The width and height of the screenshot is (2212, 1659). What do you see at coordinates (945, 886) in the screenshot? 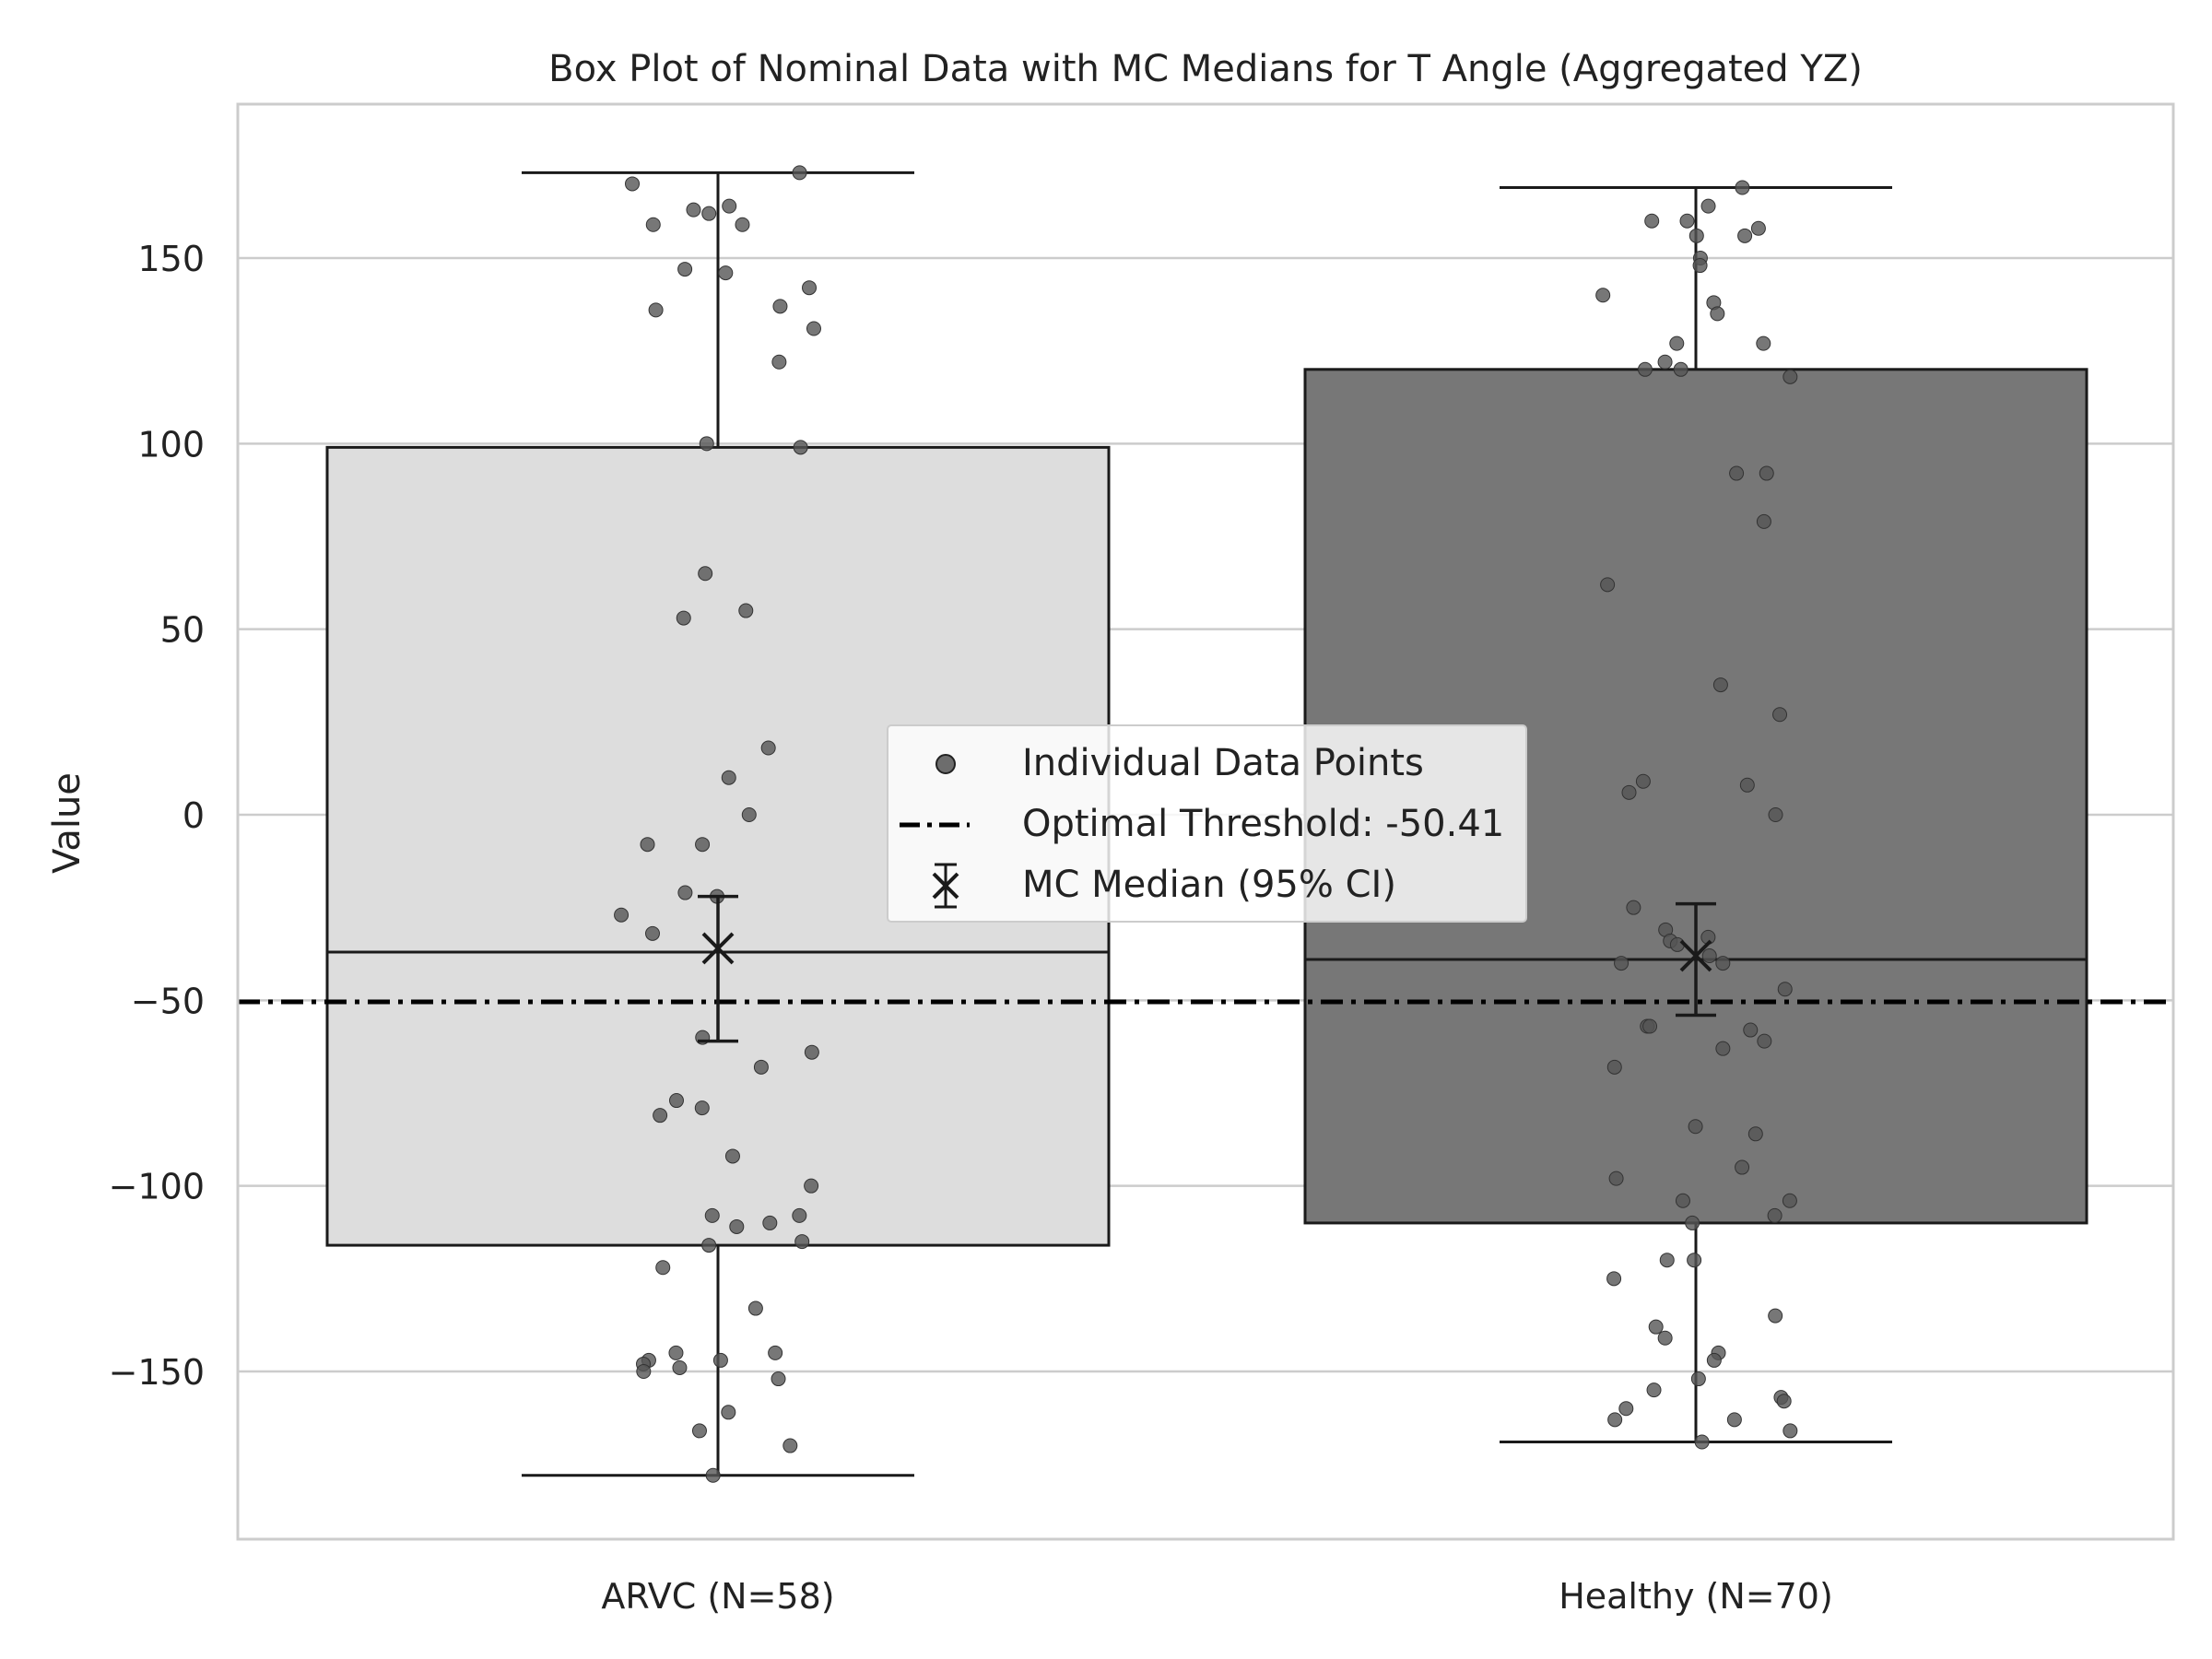
I see `mc-median-legend-marker` at bounding box center [945, 886].